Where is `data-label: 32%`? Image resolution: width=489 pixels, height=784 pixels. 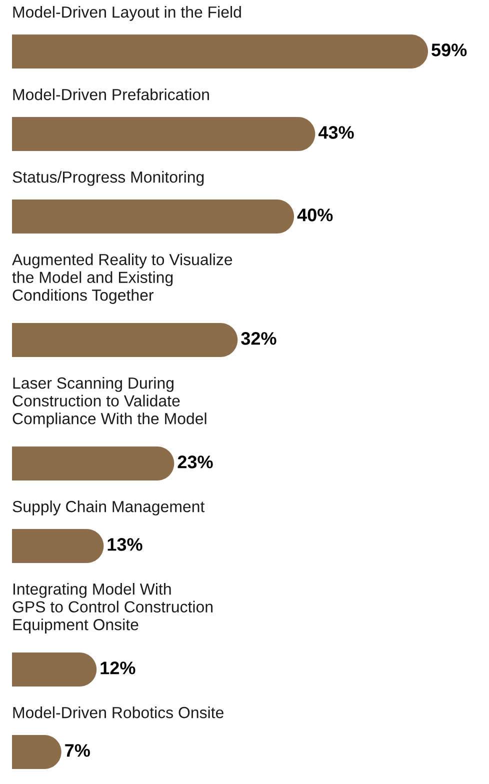
data-label: 32% is located at coordinates (258, 338).